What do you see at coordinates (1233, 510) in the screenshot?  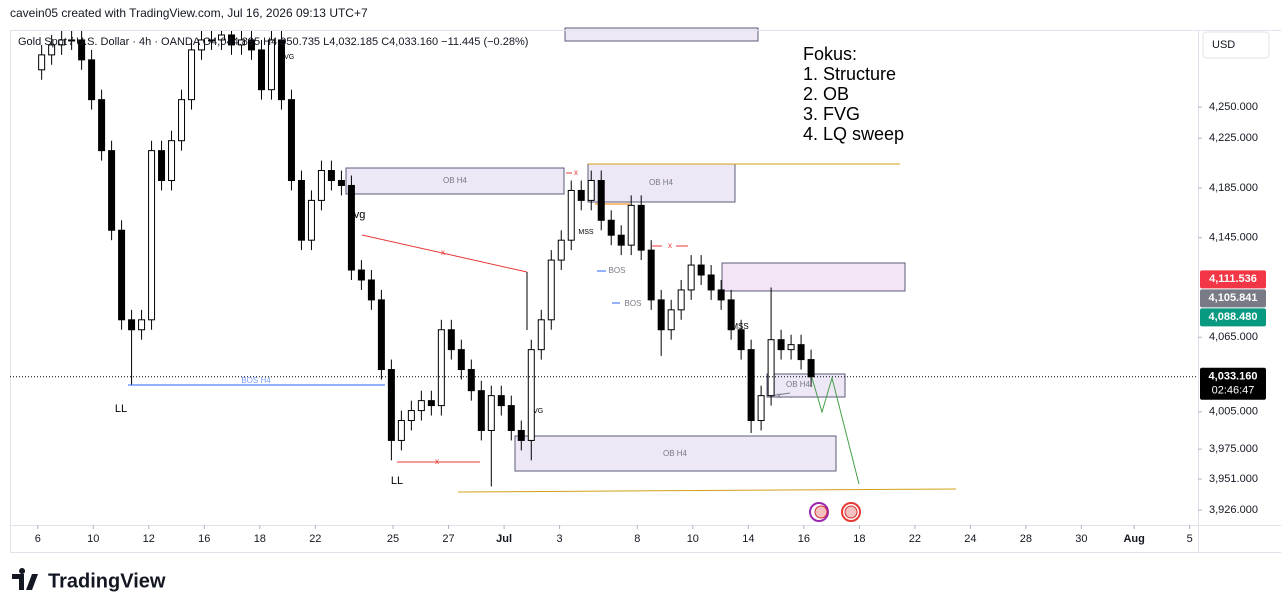 I see `y-tick-label: 3,926.000` at bounding box center [1233, 510].